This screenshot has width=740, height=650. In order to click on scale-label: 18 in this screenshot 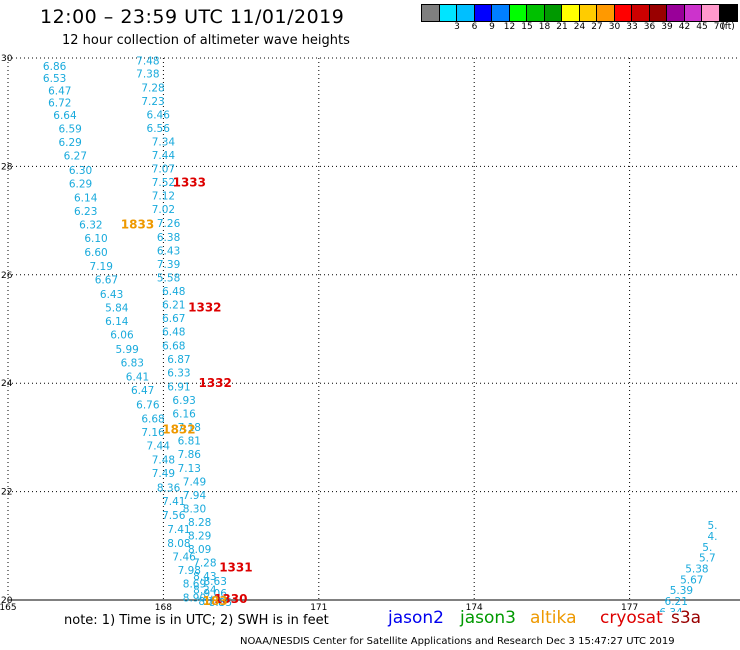, I will do `click(544, 27)`.